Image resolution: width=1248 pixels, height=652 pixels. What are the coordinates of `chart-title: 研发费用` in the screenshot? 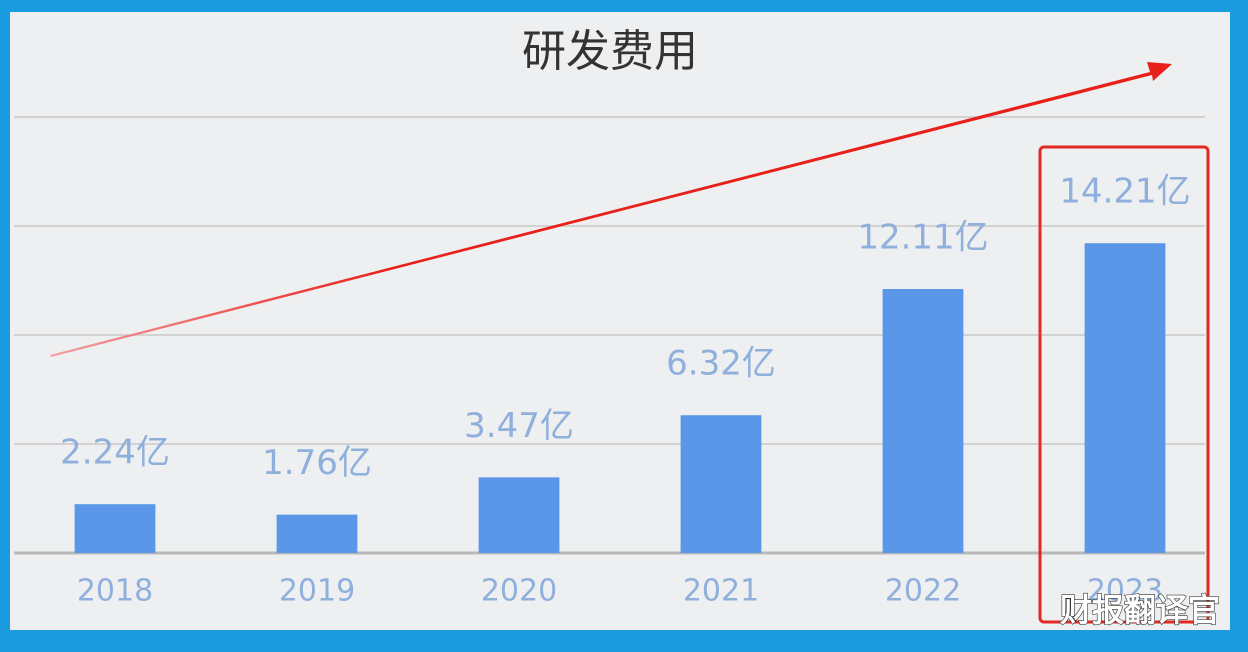 It's located at (610, 51).